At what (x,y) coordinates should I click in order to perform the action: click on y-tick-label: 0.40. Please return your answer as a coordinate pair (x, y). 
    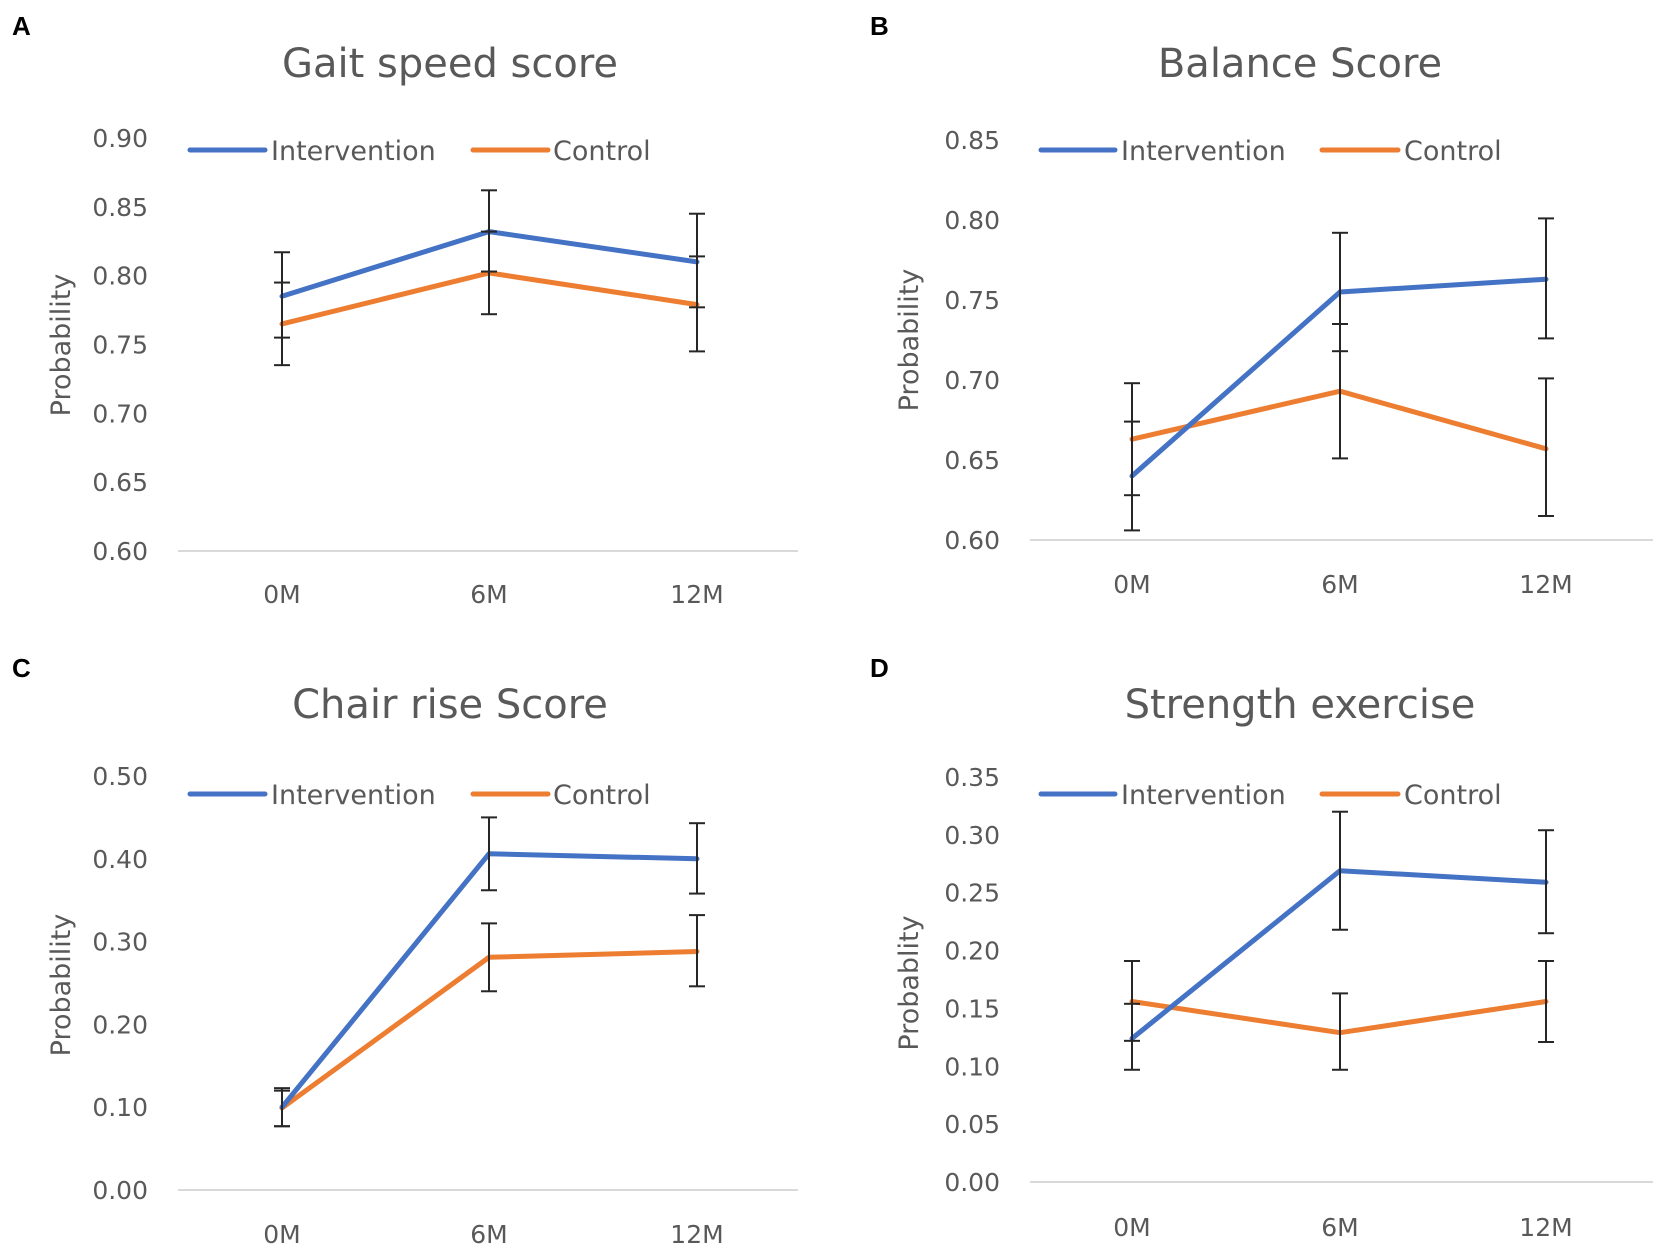
    Looking at the image, I should click on (120, 859).